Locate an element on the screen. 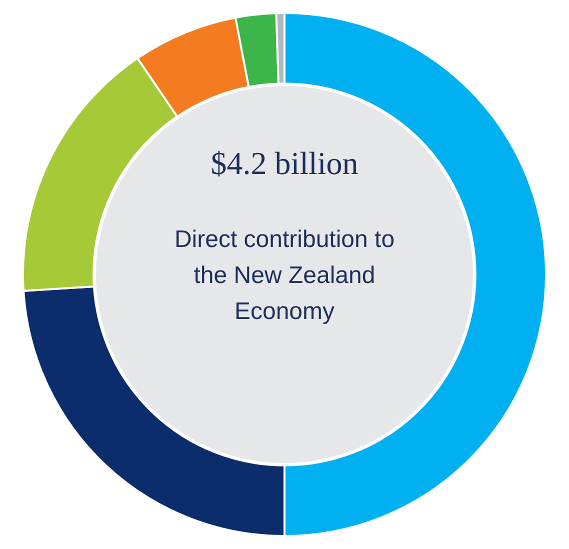 The image size is (569, 549). text: $4.2 billion is located at coordinates (285, 163).